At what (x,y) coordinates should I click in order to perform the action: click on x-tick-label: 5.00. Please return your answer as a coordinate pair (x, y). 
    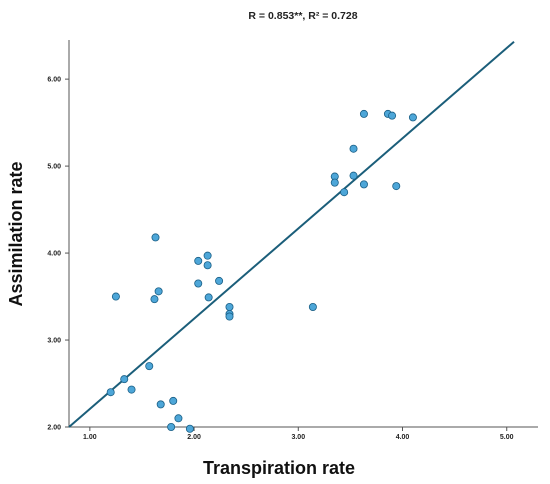
    Looking at the image, I should click on (507, 437).